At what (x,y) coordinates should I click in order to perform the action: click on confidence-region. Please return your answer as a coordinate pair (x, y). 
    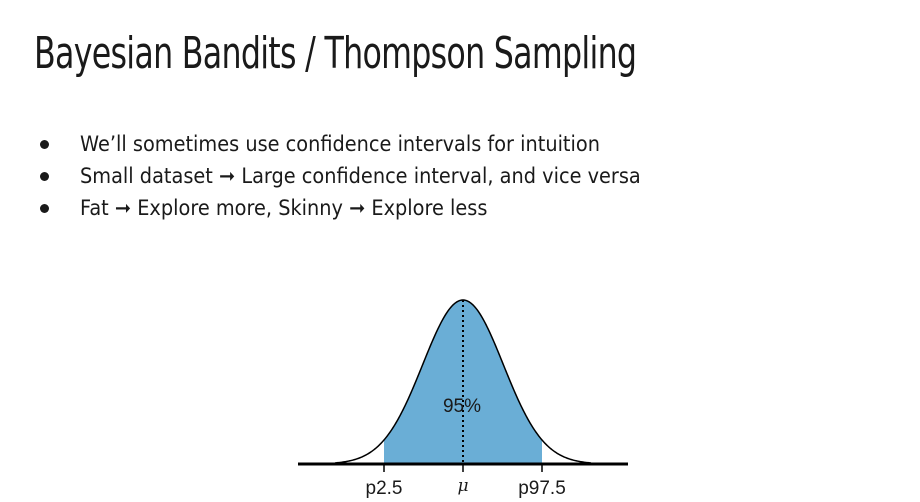
    Looking at the image, I should click on (463, 382).